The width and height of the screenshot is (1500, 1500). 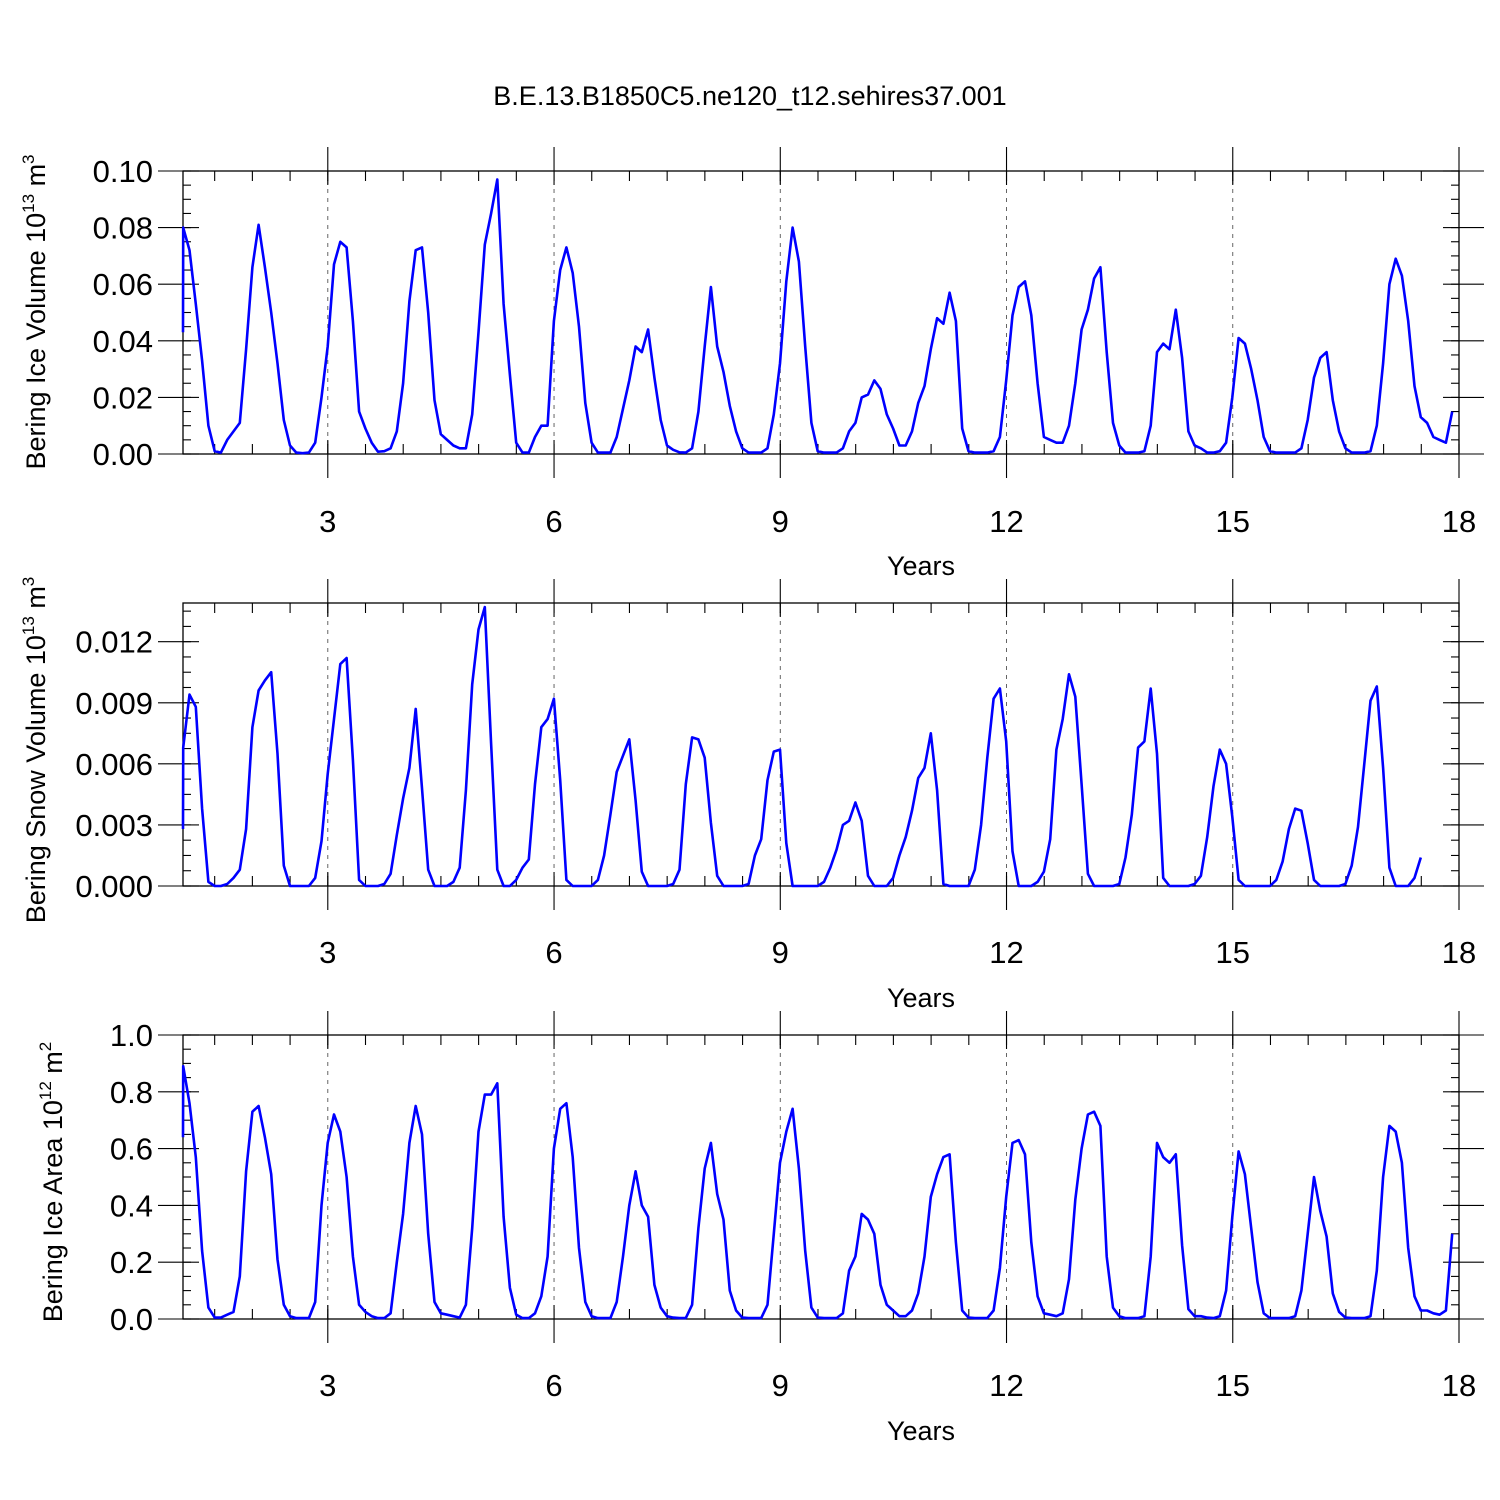 I want to click on y-tick-label: 0.06, so click(x=123, y=284).